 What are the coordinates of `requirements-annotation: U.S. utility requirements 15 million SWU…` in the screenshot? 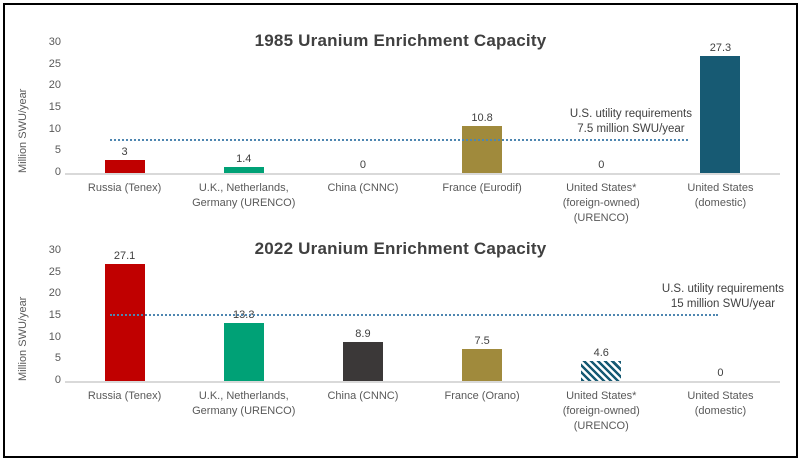 It's located at (723, 297).